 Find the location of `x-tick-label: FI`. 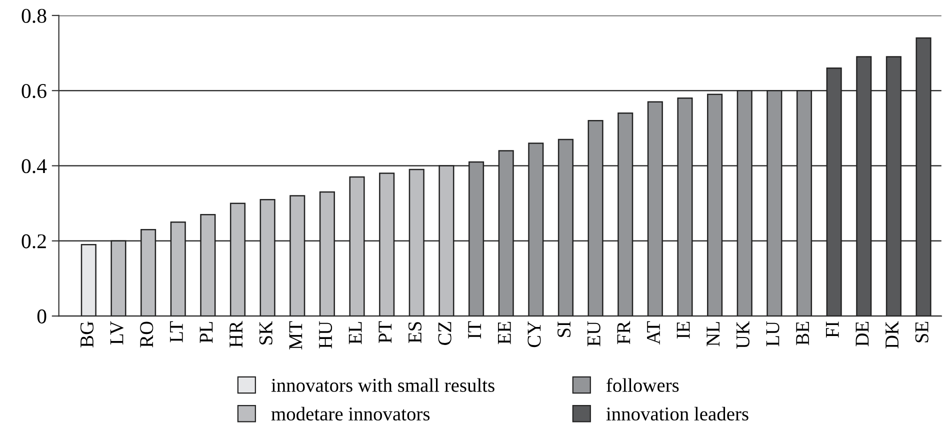

x-tick-label: FI is located at coordinates (832, 330).